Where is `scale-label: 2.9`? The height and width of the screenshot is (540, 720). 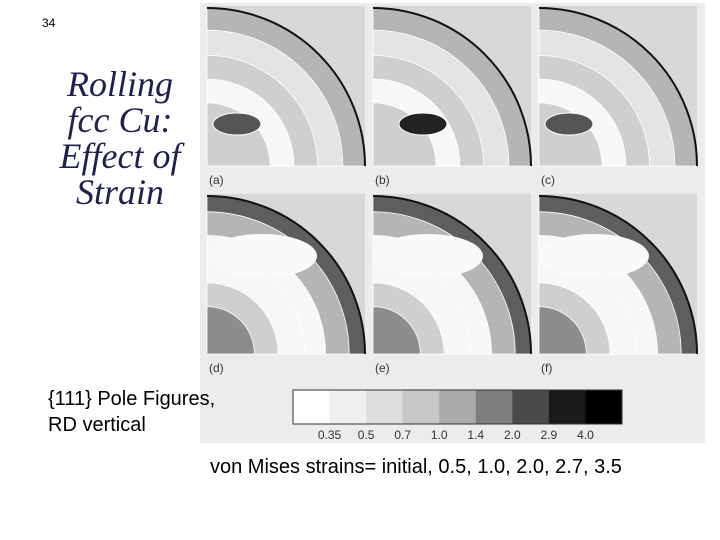 scale-label: 2.9 is located at coordinates (549, 435).